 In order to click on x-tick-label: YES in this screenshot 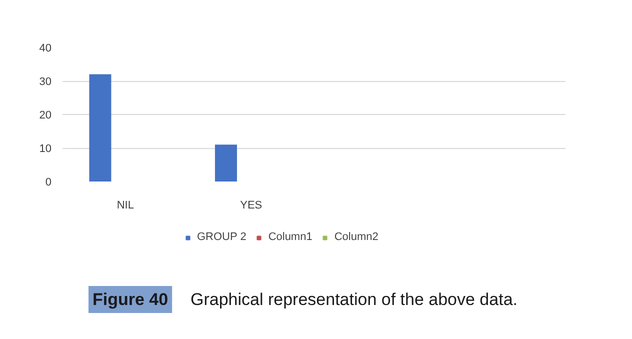, I will do `click(251, 206)`.